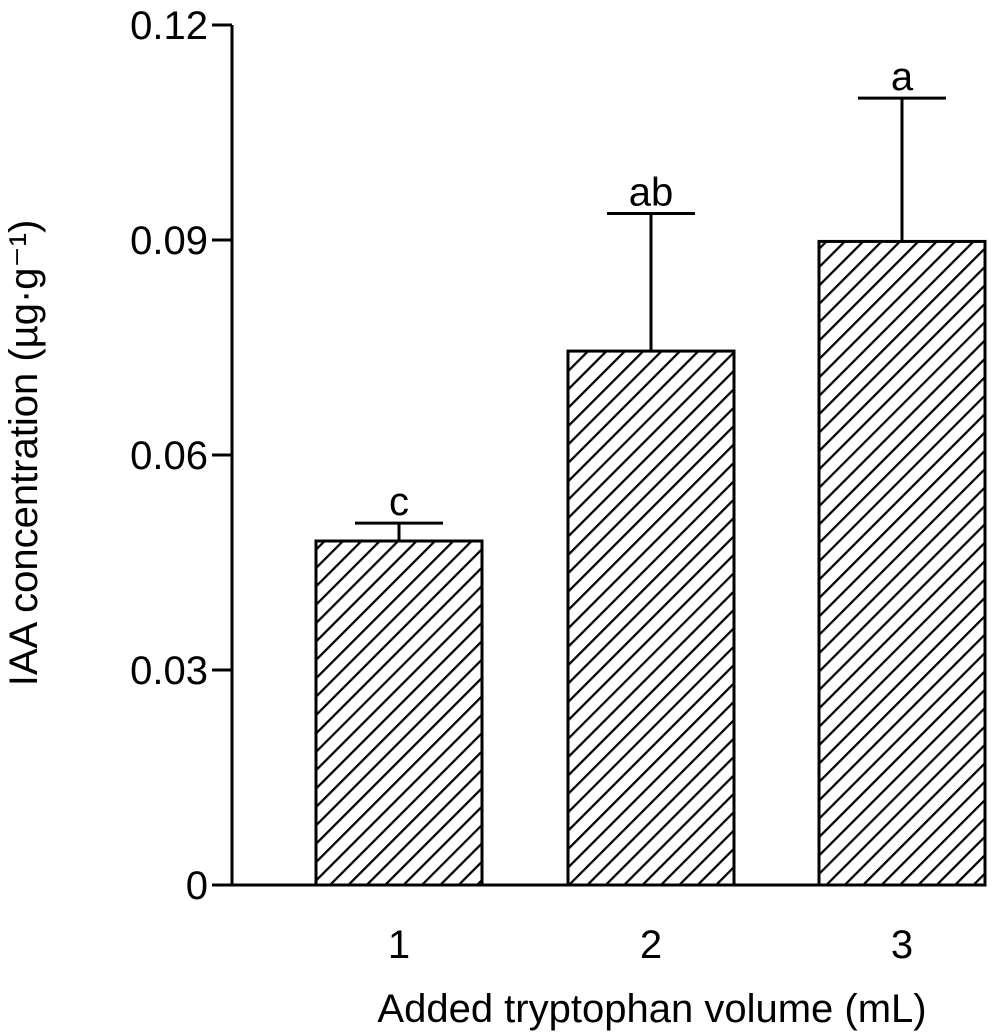 Image resolution: width=1000 pixels, height=1034 pixels. What do you see at coordinates (902, 77) in the screenshot?
I see `significance-label: a` at bounding box center [902, 77].